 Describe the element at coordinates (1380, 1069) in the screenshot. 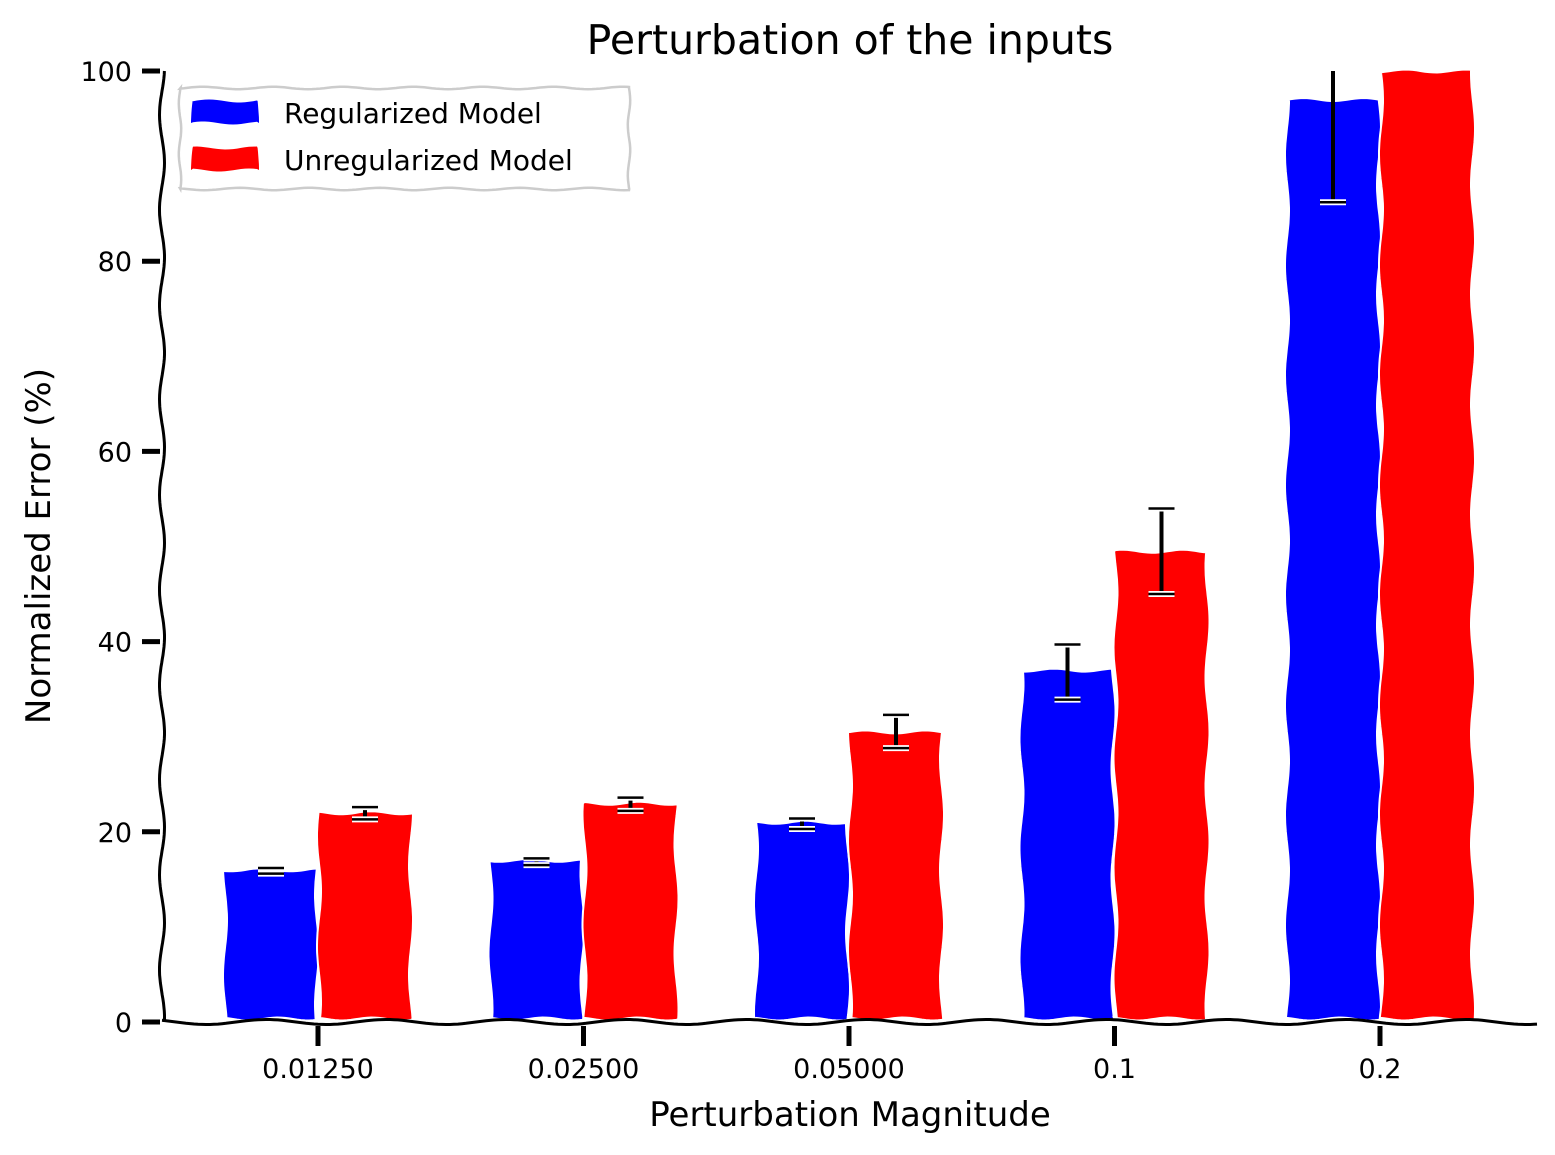

I see `x-tick-label-0.2: 0.2` at that location.